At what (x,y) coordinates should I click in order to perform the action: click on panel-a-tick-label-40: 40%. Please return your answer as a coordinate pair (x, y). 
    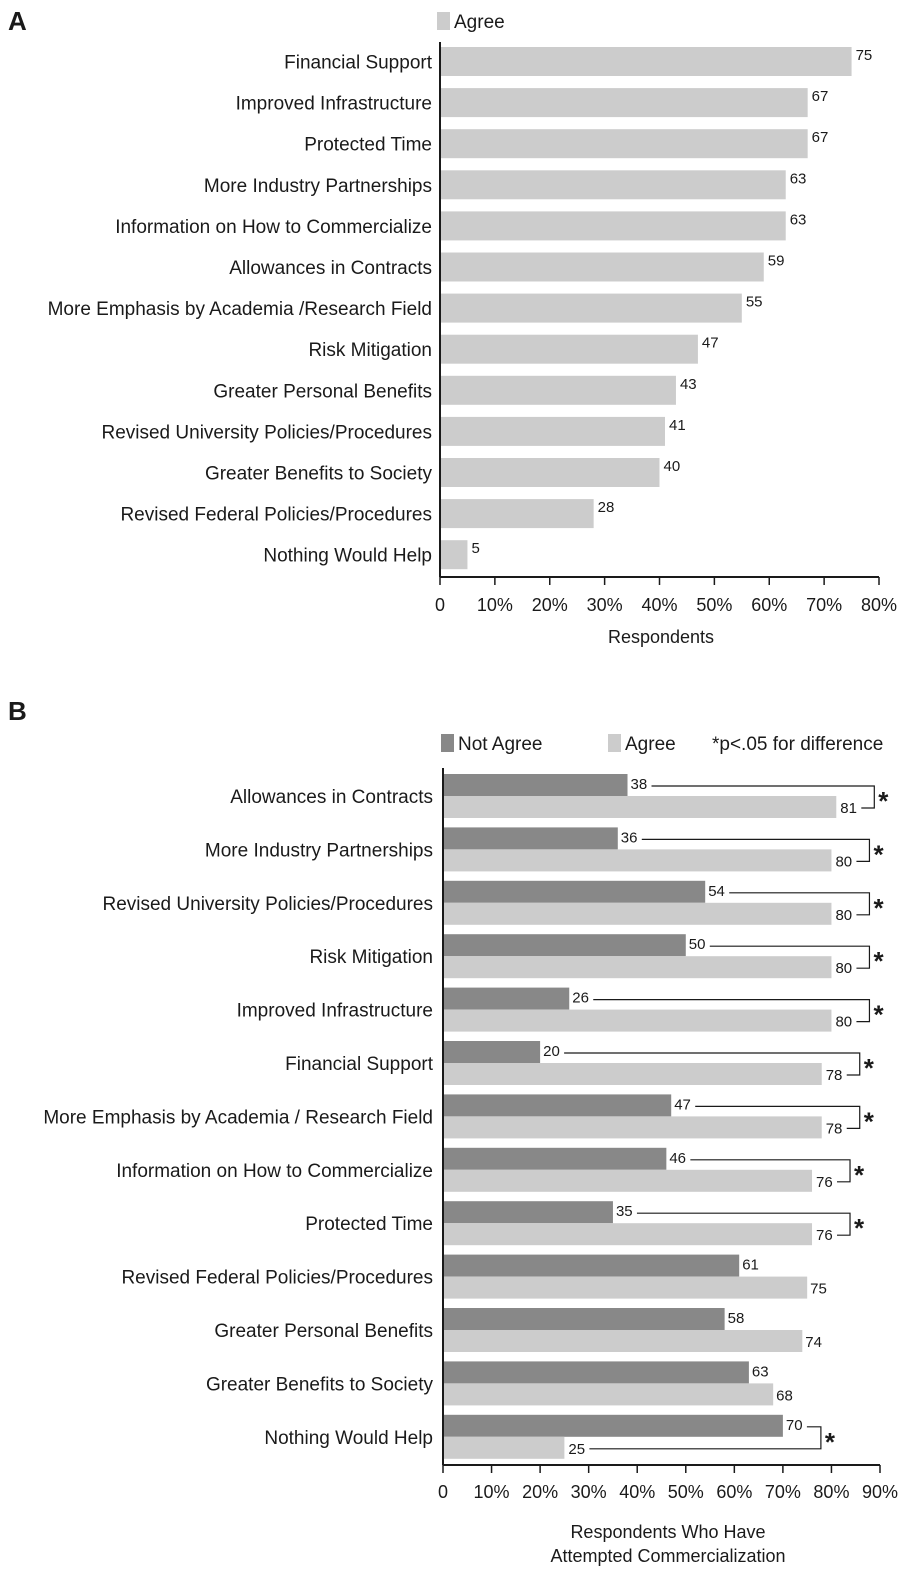
    Looking at the image, I should click on (659, 605).